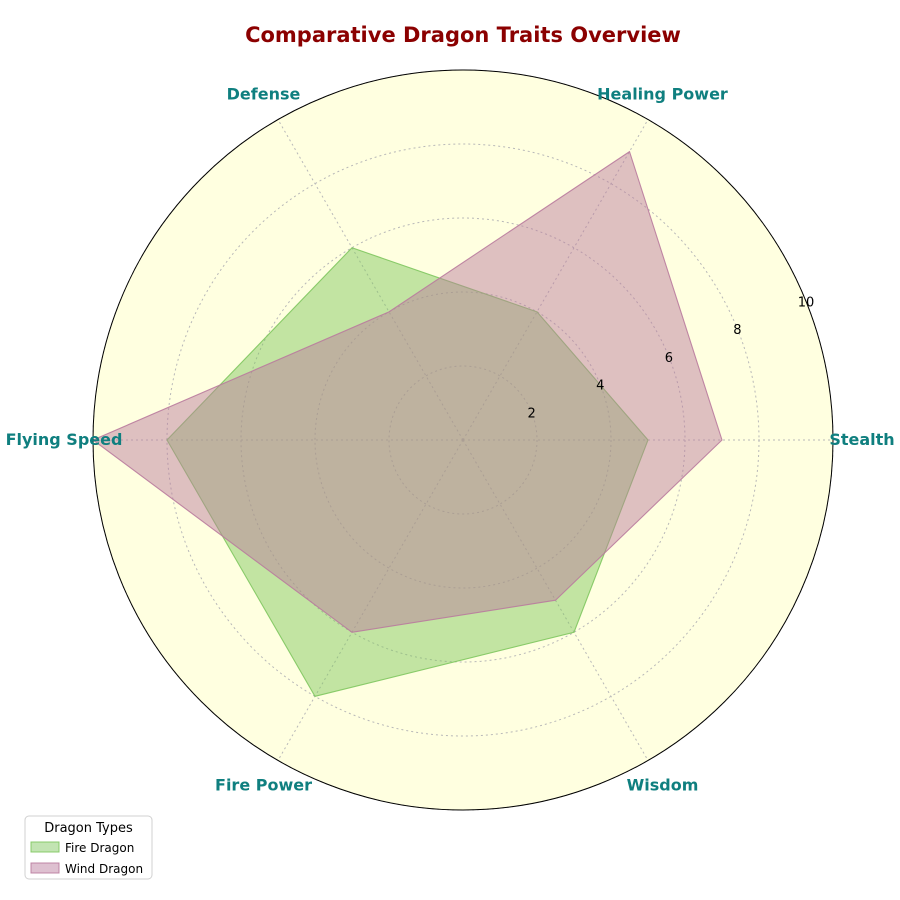 Image resolution: width=900 pixels, height=900 pixels. Describe the element at coordinates (88, 828) in the screenshot. I see `legend-title: Dragon Types` at that location.